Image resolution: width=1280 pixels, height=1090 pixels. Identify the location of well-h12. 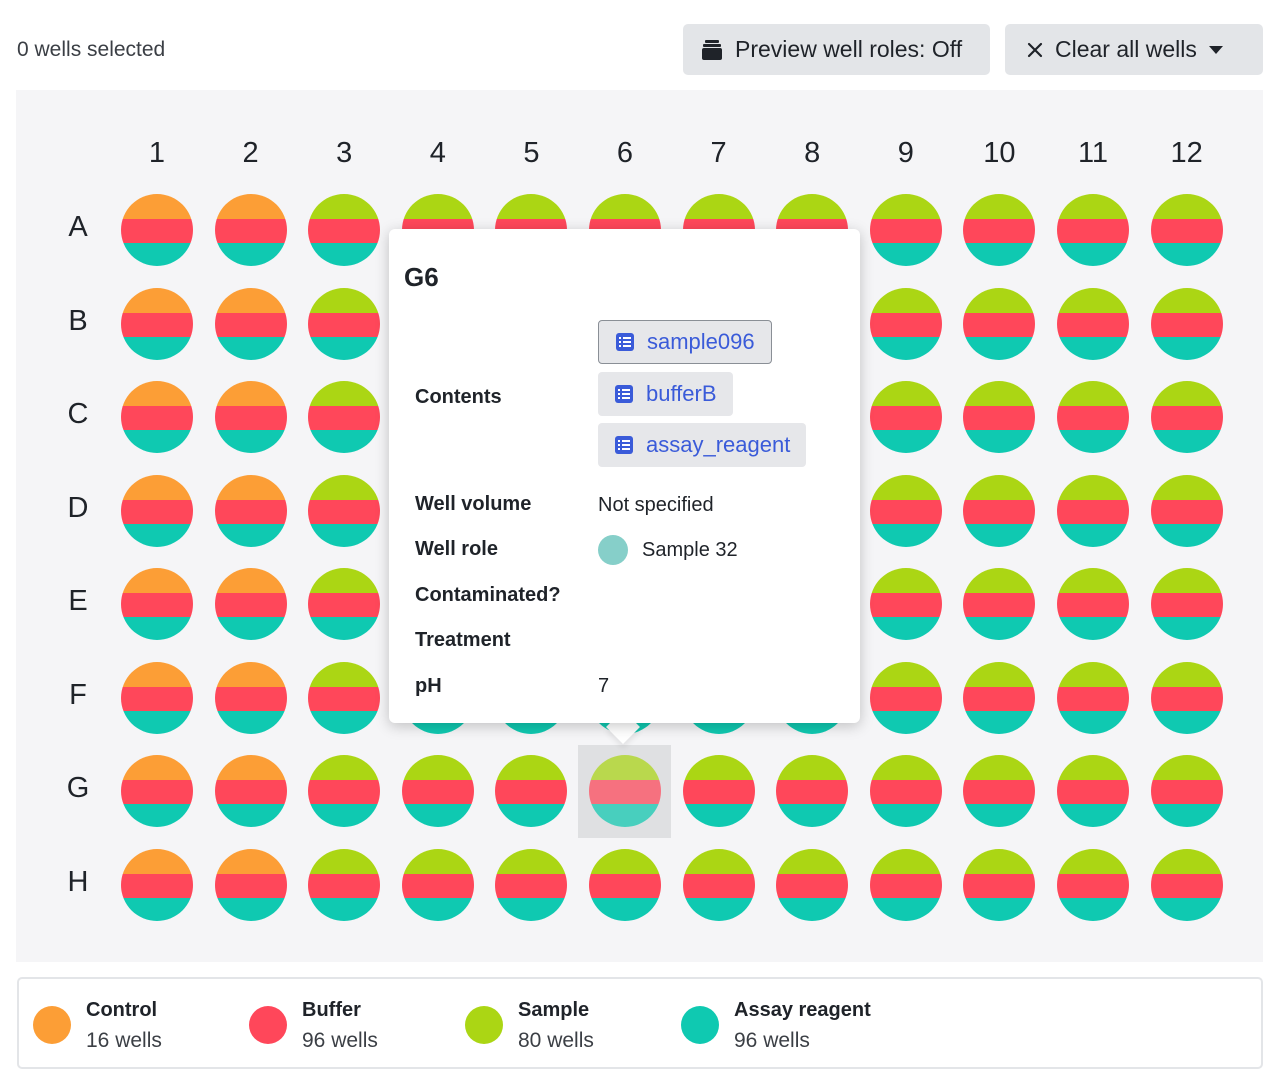
(1186, 884).